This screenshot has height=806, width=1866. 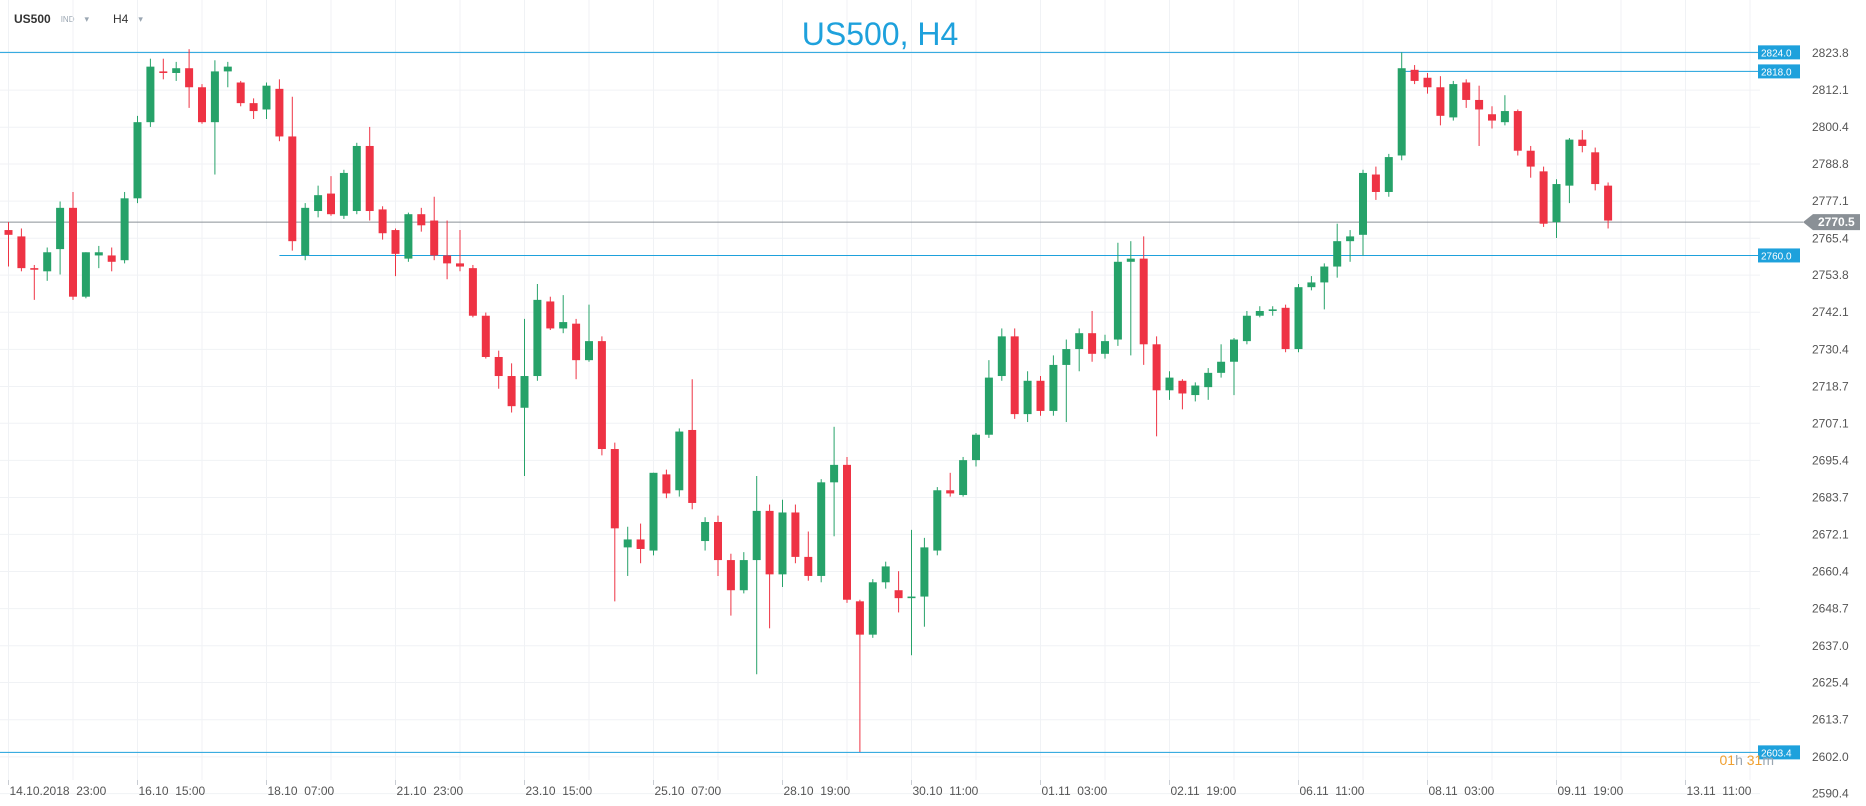 What do you see at coordinates (32, 19) in the screenshot?
I see `symbol-selector: US500` at bounding box center [32, 19].